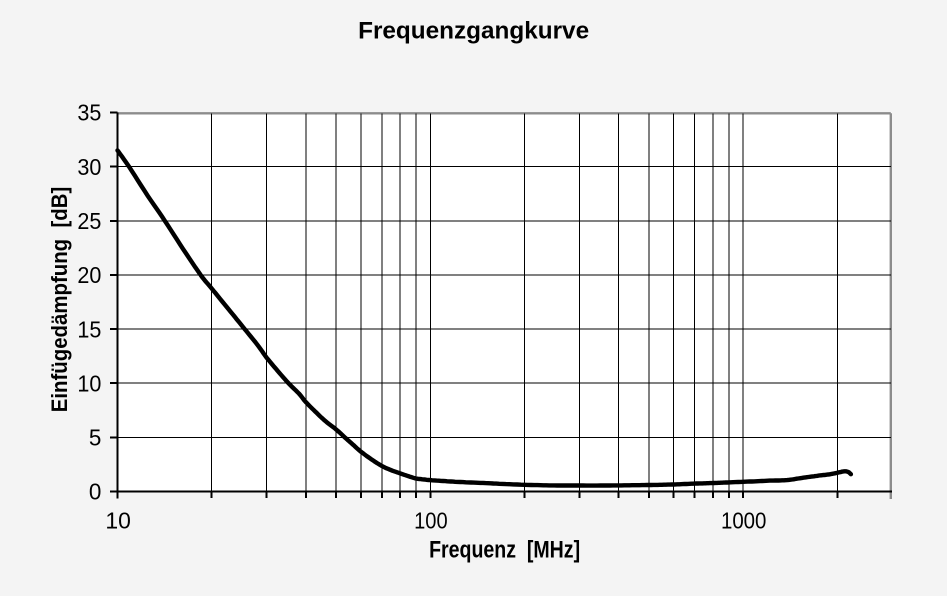 The image size is (947, 596). I want to click on svg-text: Frequenzgangkurve, so click(473, 30).